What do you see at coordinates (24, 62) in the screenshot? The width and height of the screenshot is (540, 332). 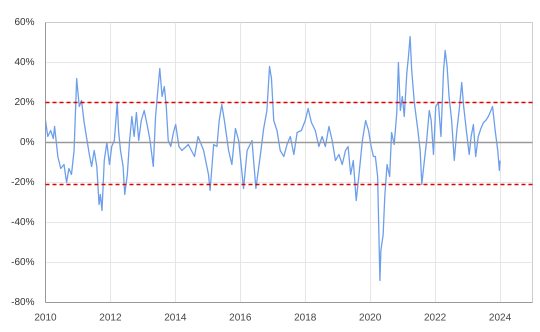 I see `y-tick-label: 40%` at bounding box center [24, 62].